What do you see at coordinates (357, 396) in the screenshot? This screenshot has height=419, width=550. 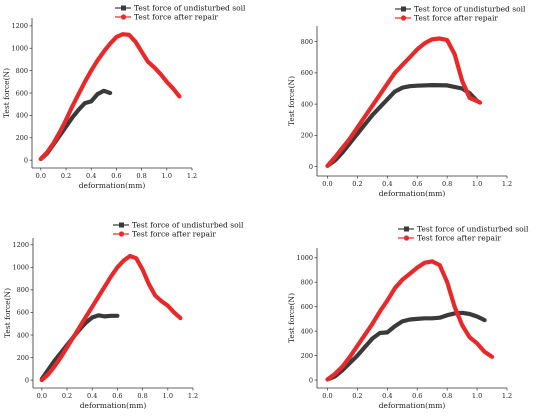 I see `x-tick-label: 0.2` at bounding box center [357, 396].